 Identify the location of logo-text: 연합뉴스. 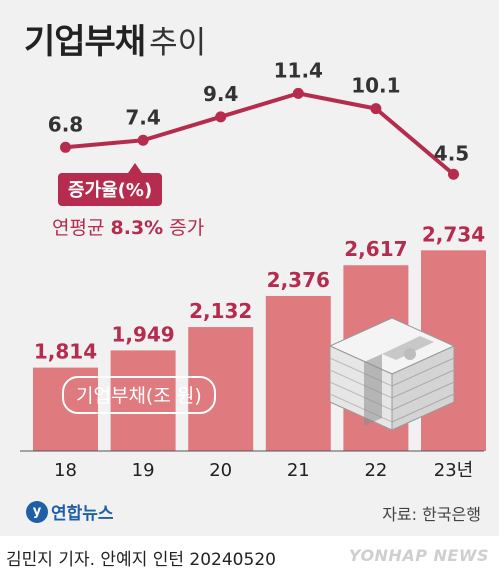
(82, 514).